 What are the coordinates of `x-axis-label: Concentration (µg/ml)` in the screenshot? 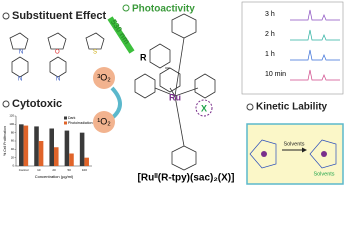 It's located at (54, 176).